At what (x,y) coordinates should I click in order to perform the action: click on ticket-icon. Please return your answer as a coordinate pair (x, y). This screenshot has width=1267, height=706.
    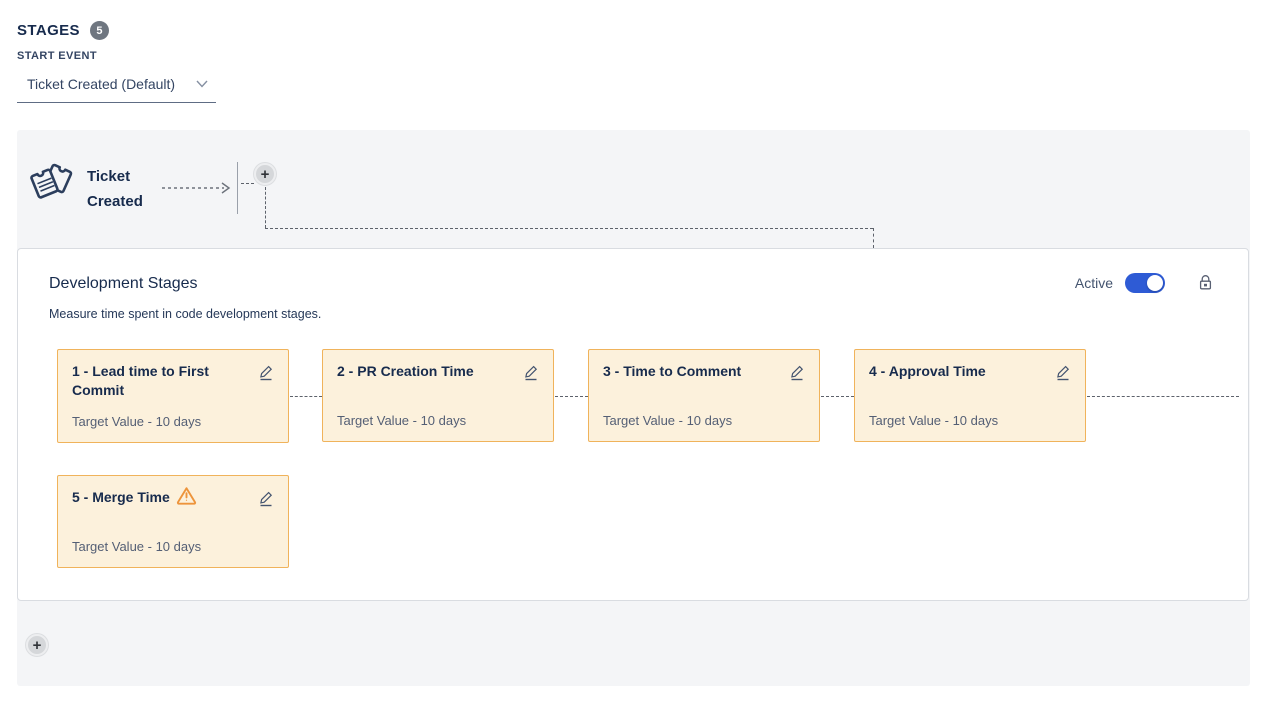
    Looking at the image, I should click on (51, 181).